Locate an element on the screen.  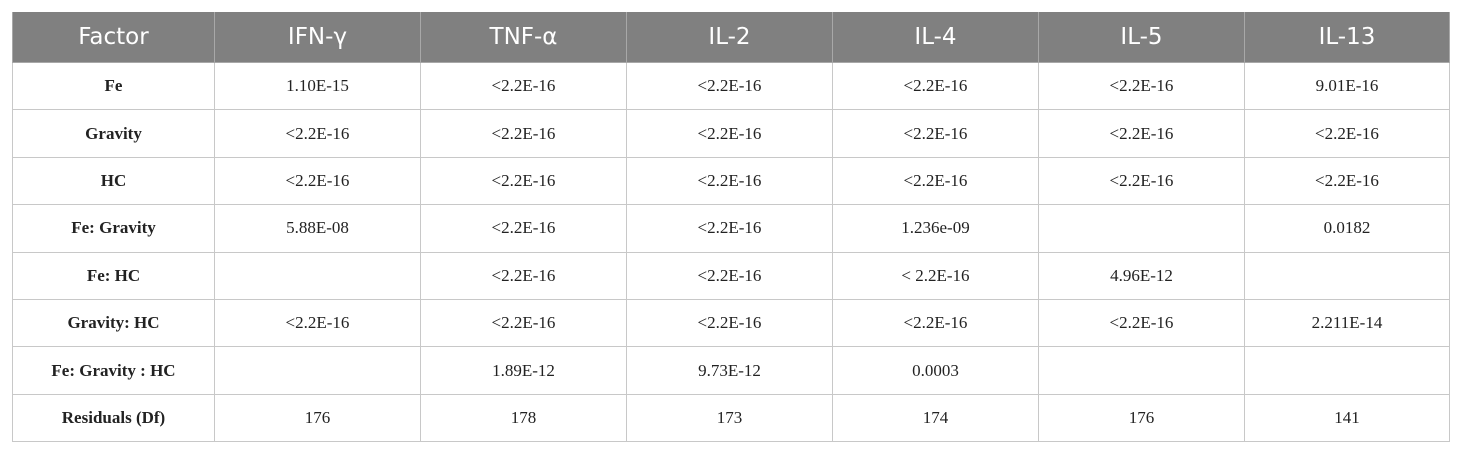
table-cell: 9.01E-16 is located at coordinates (1347, 86).